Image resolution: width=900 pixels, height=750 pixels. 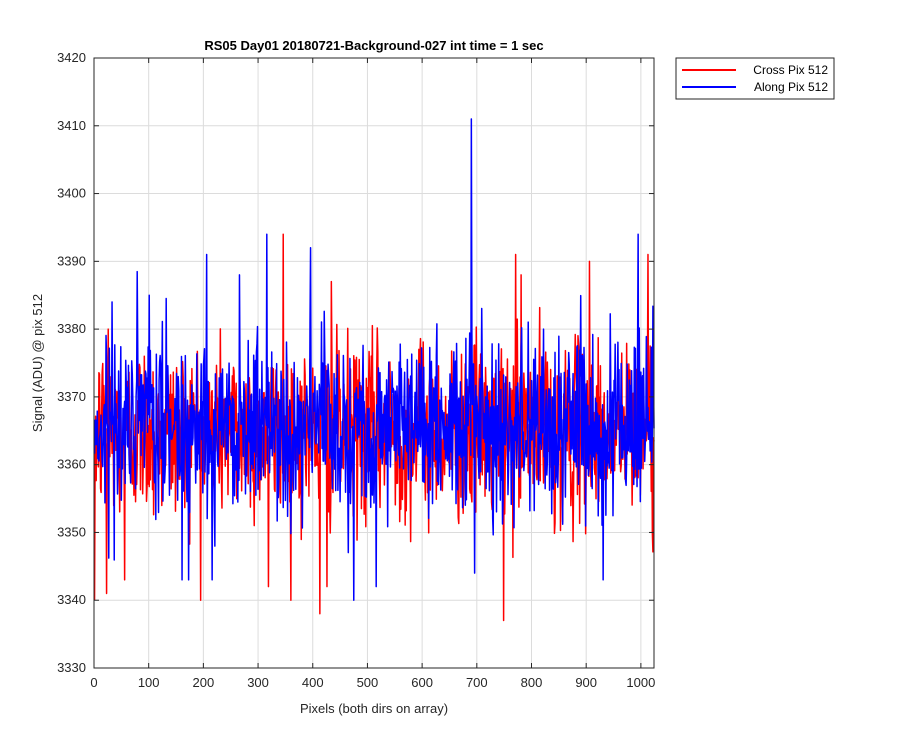 What do you see at coordinates (71, 396) in the screenshot?
I see `y-tick-label: 3370` at bounding box center [71, 396].